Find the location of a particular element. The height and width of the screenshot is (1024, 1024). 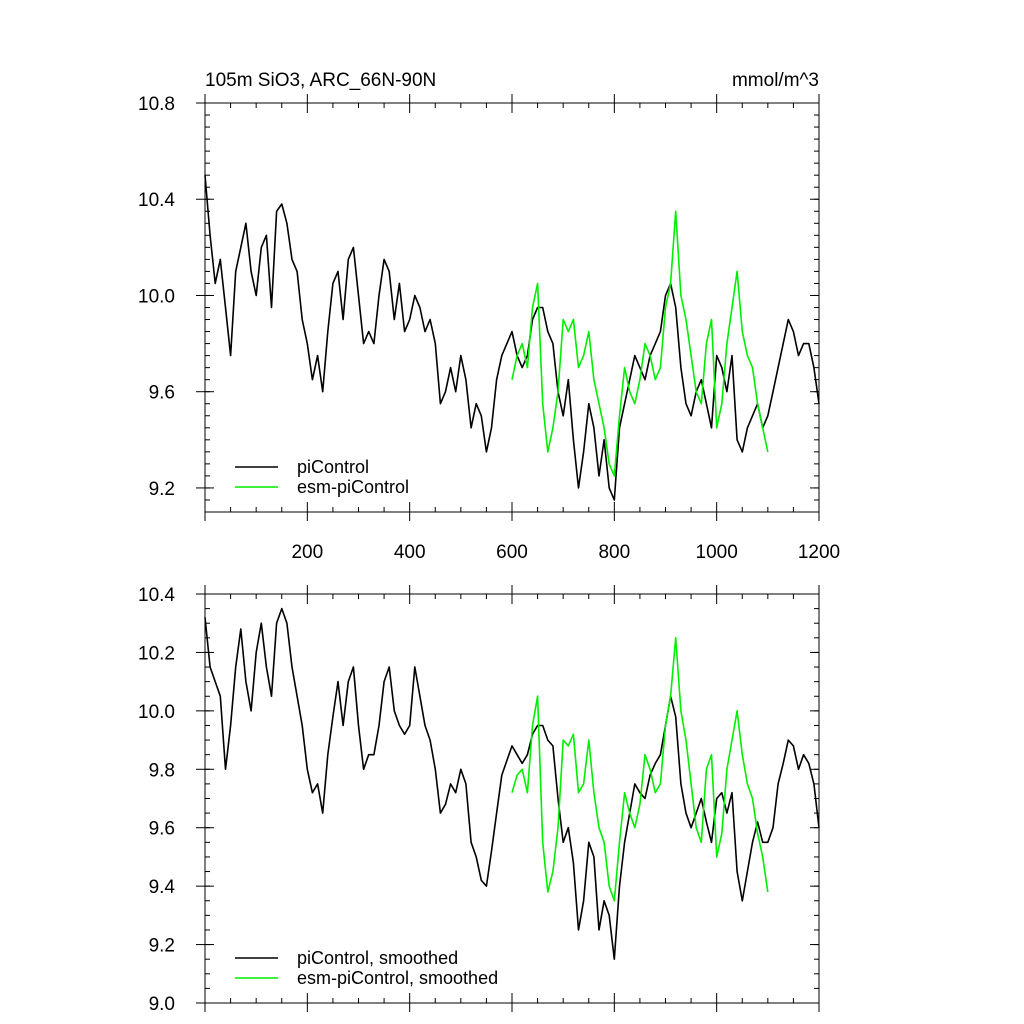

bottom-y-tick-labels: 10.4 10.2 10.0 9.8 9.6 9.4 9.2 9.0 is located at coordinates (156, 800).